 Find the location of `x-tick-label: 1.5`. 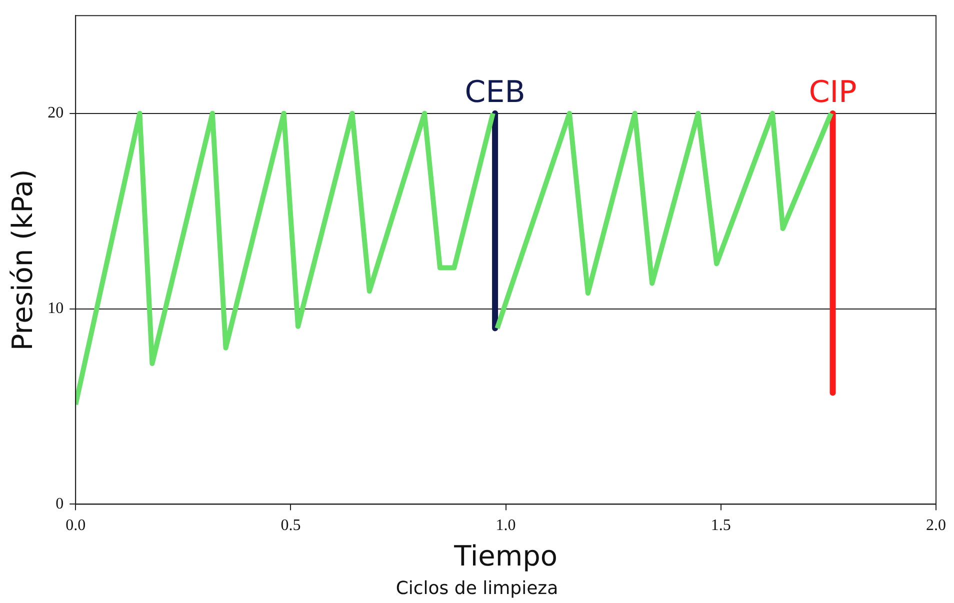

x-tick-label: 1.5 is located at coordinates (720, 525).